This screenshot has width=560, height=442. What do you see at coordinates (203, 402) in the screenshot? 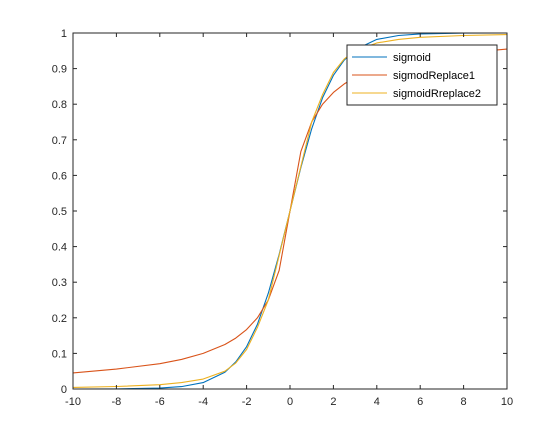
I see `x-tick-label: -4` at bounding box center [203, 402].